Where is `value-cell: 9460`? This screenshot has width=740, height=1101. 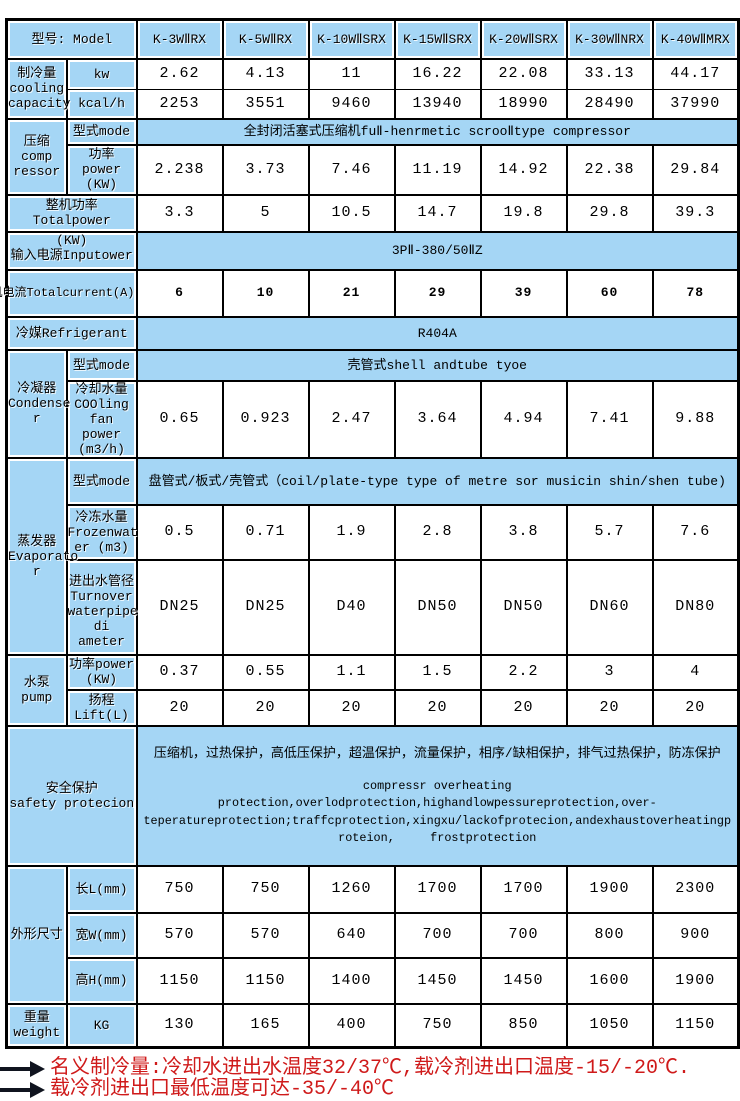
value-cell: 9460 is located at coordinates (351, 104).